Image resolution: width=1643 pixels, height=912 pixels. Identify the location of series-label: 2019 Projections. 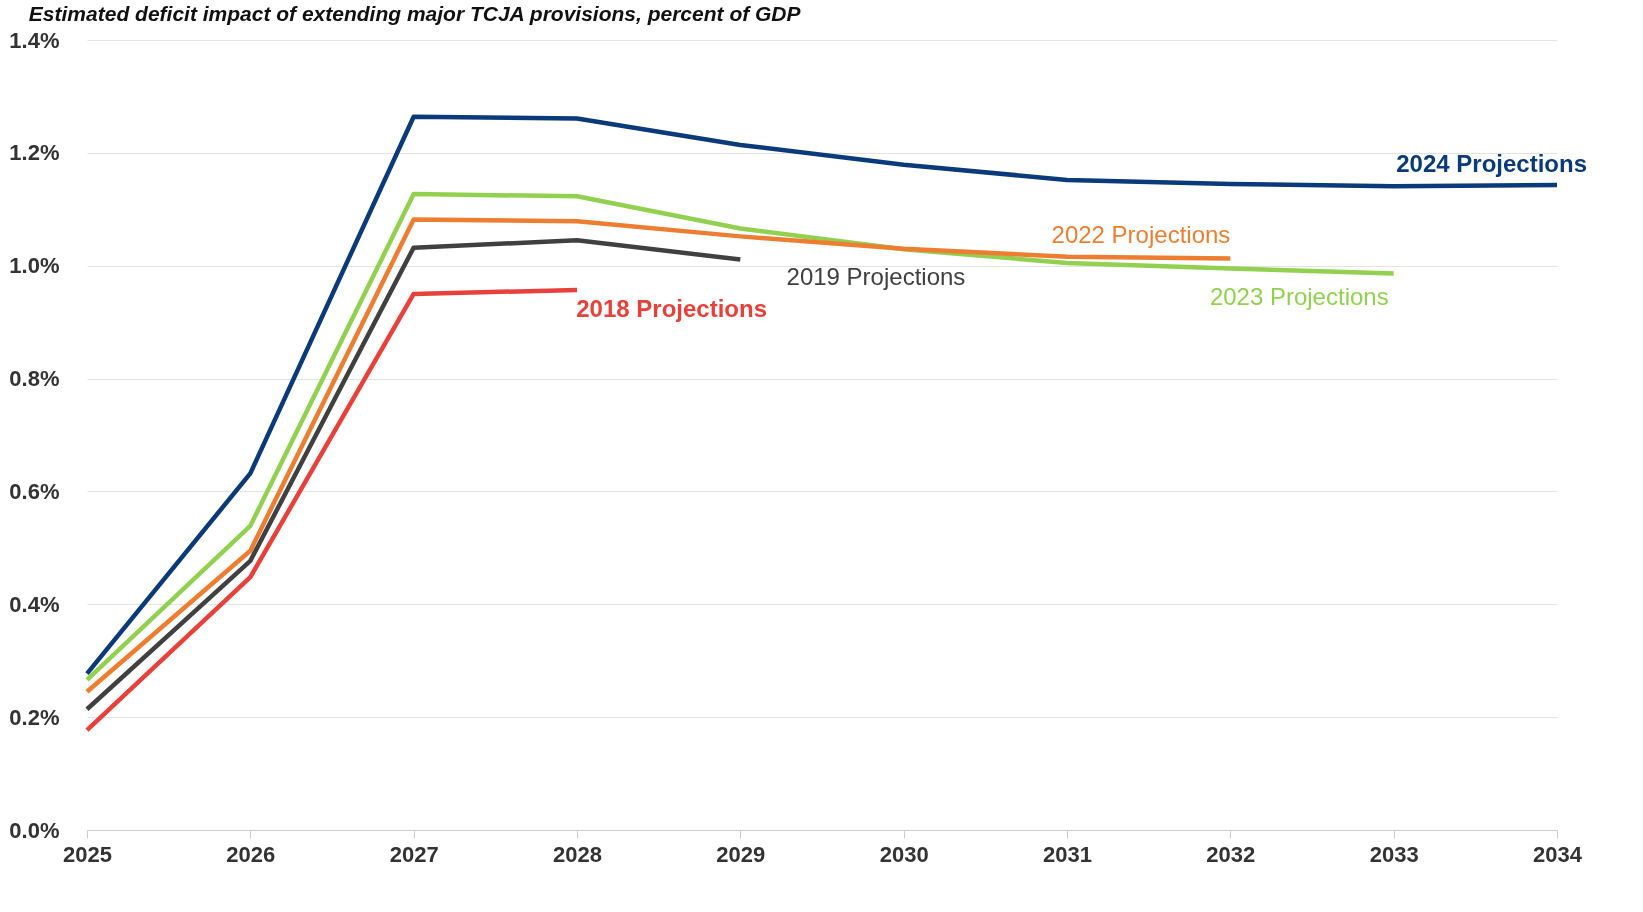
(876, 276).